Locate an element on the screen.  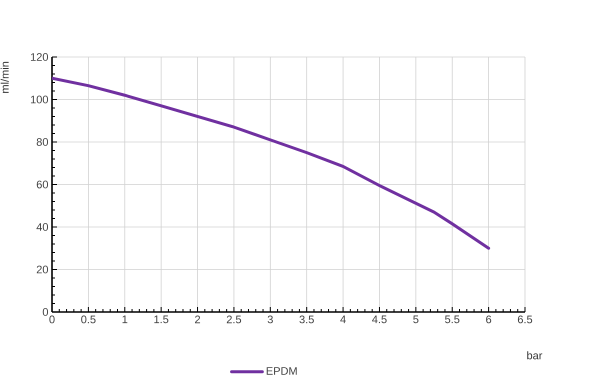
y-axis-title: ml/min is located at coordinates (4, 77).